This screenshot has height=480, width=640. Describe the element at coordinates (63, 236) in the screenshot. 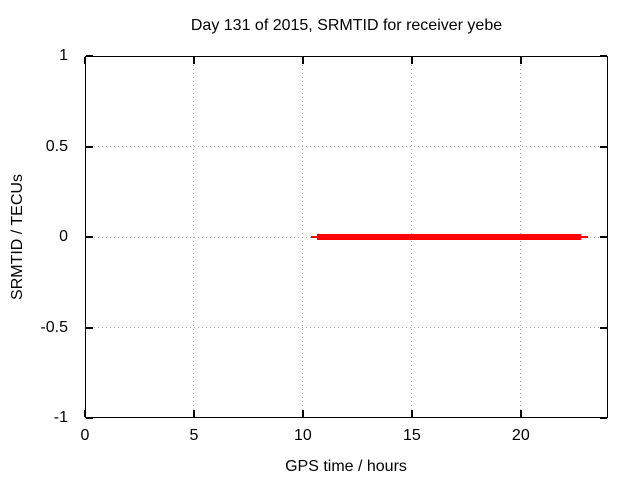

I see `y-tick-label: 0` at that location.